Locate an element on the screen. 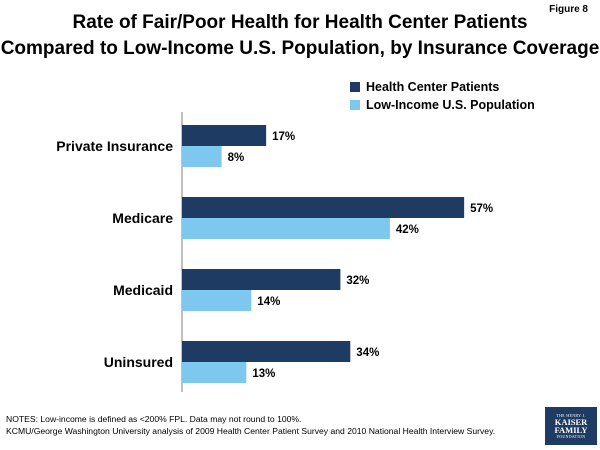 The width and height of the screenshot is (600, 450). category-label: Uninsured is located at coordinates (138, 362).